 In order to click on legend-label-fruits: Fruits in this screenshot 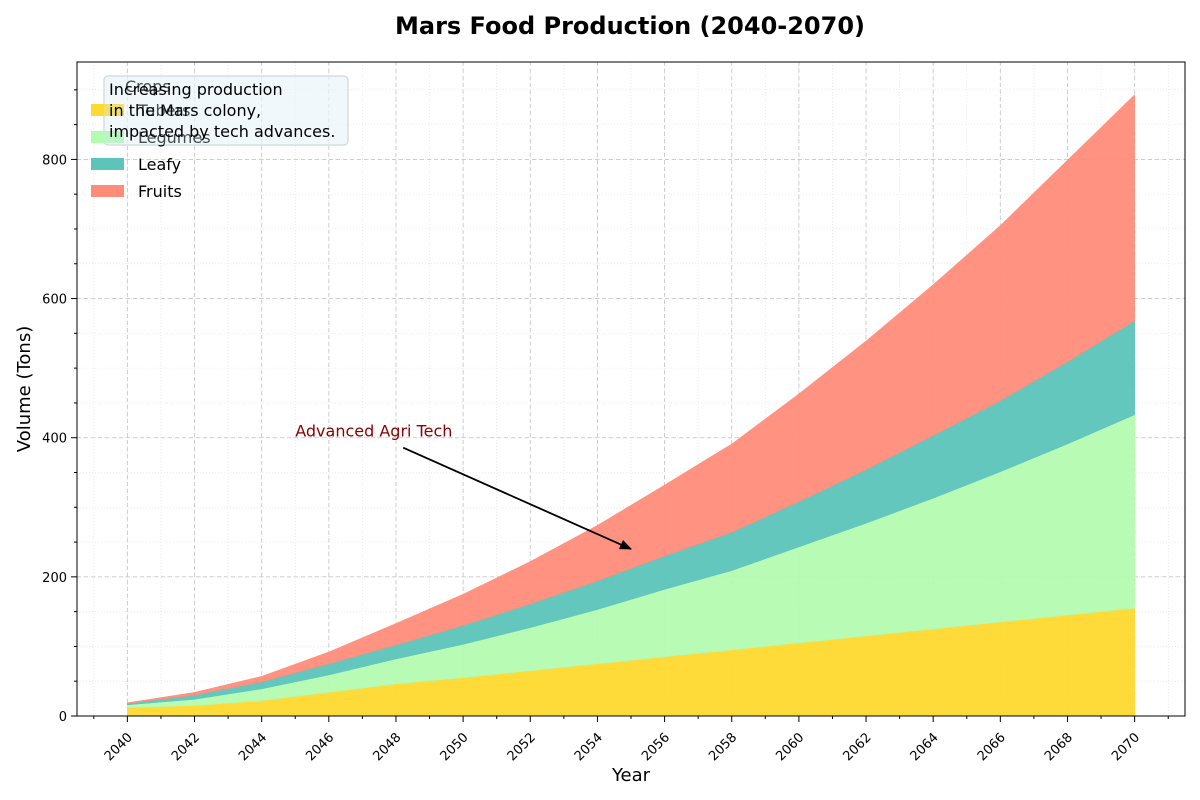, I will do `click(160, 191)`.